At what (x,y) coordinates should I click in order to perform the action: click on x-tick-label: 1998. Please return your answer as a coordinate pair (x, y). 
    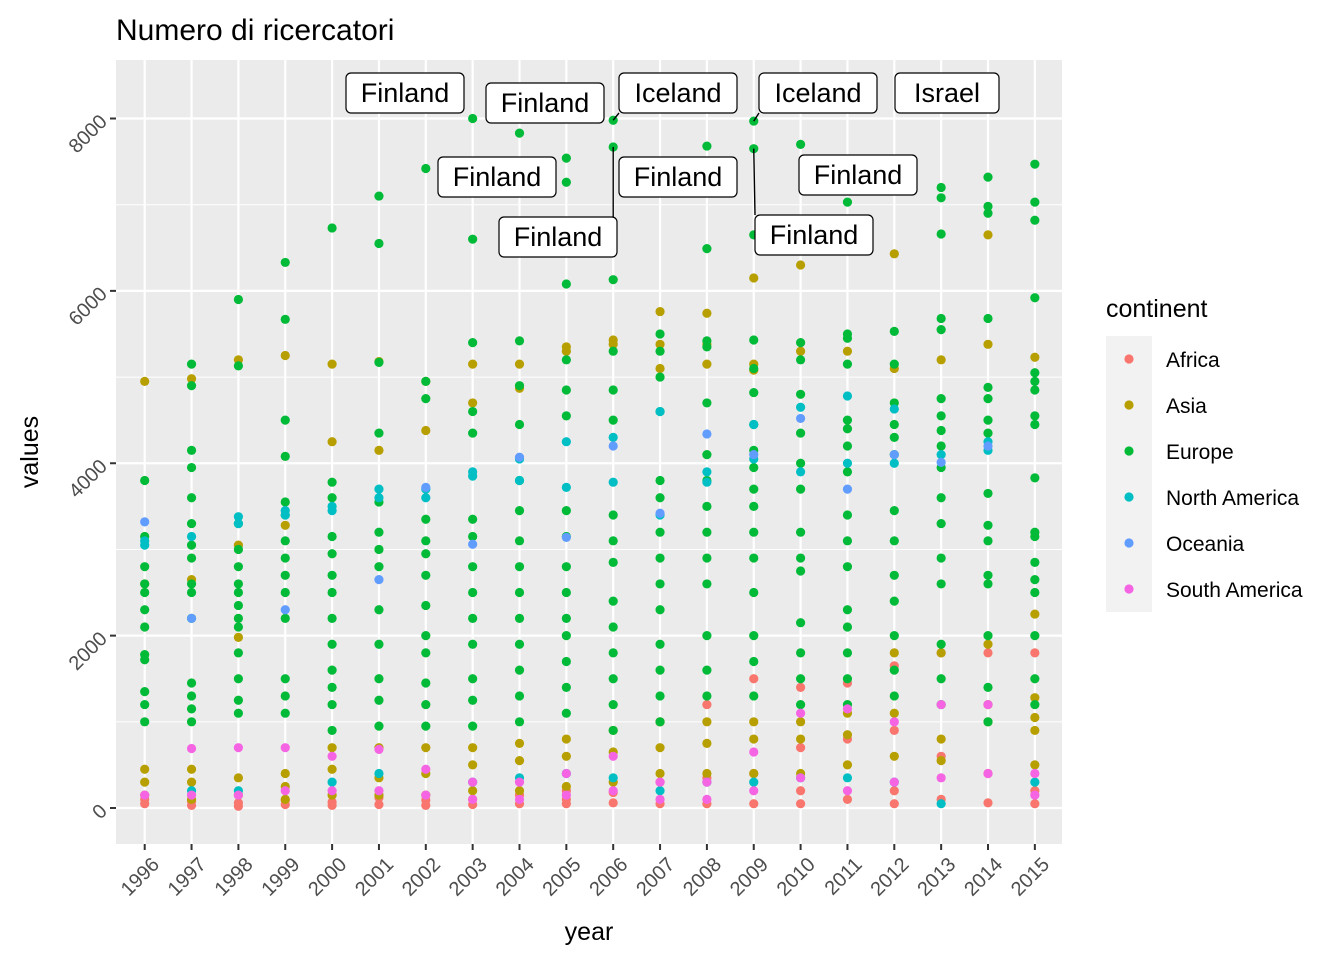
    Looking at the image, I should click on (234, 877).